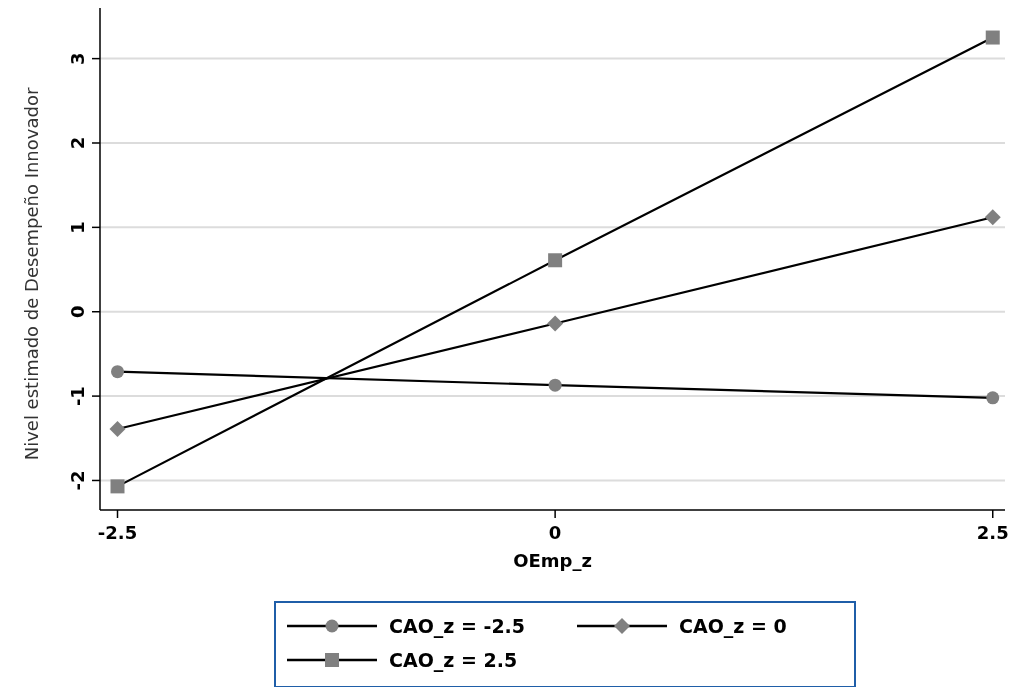 The image size is (1015, 687). I want to click on y-tick-label: -1, so click(77, 396).